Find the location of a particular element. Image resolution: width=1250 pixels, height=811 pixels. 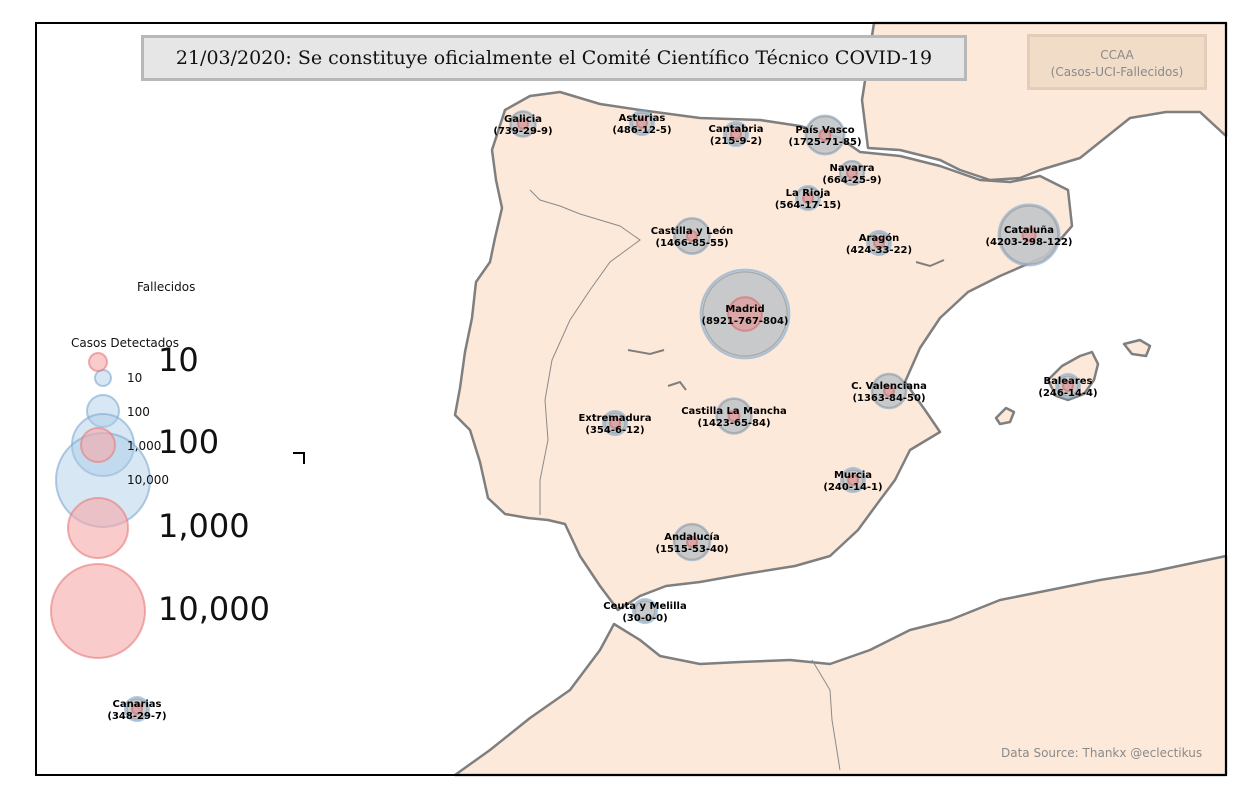

region-values: (486-12-5) is located at coordinates (641, 130).